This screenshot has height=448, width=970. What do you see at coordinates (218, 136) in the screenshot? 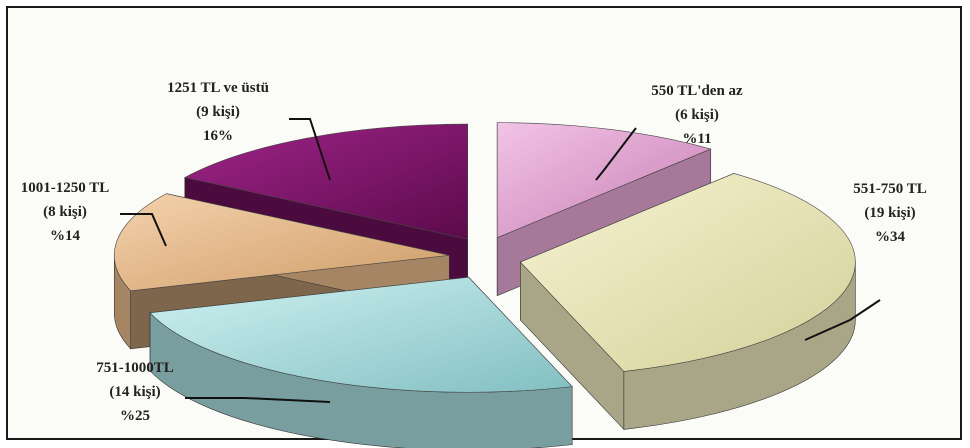
I see `slice-percent-label: 16%` at bounding box center [218, 136].